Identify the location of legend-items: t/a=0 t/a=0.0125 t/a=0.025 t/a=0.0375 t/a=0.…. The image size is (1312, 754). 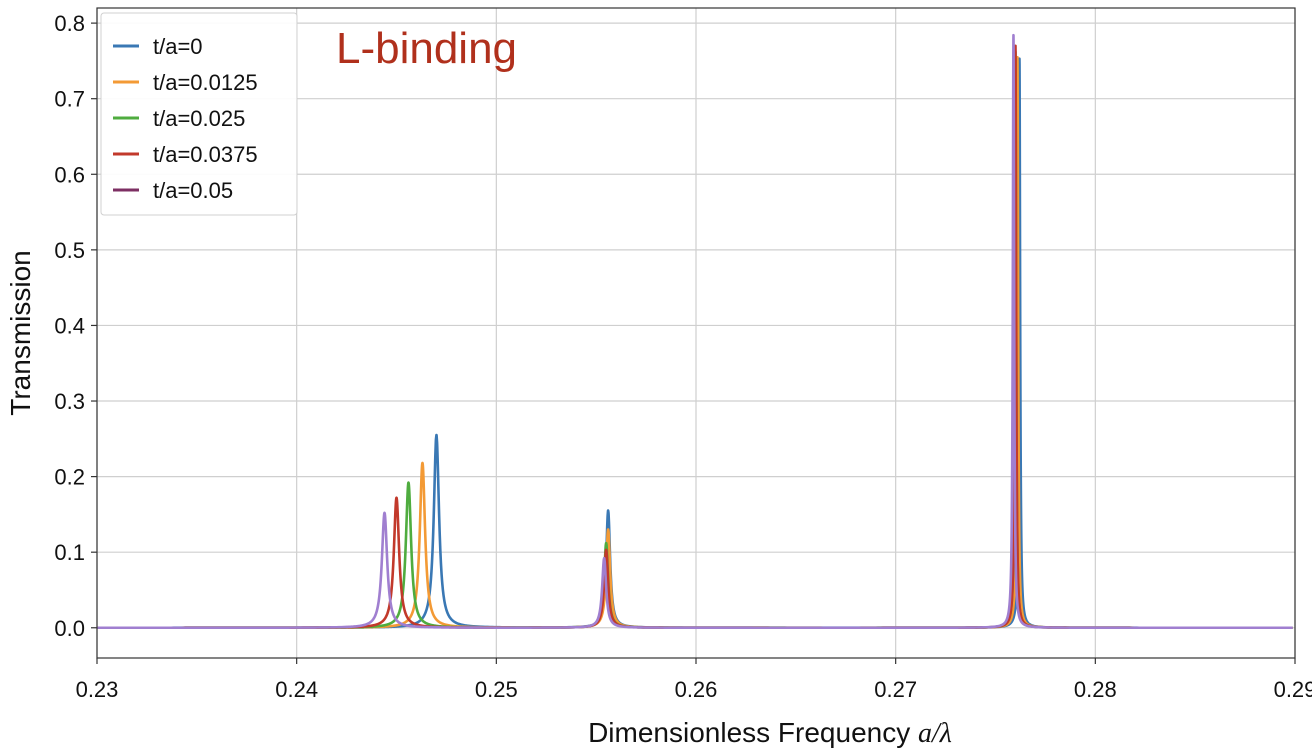
(185, 118).